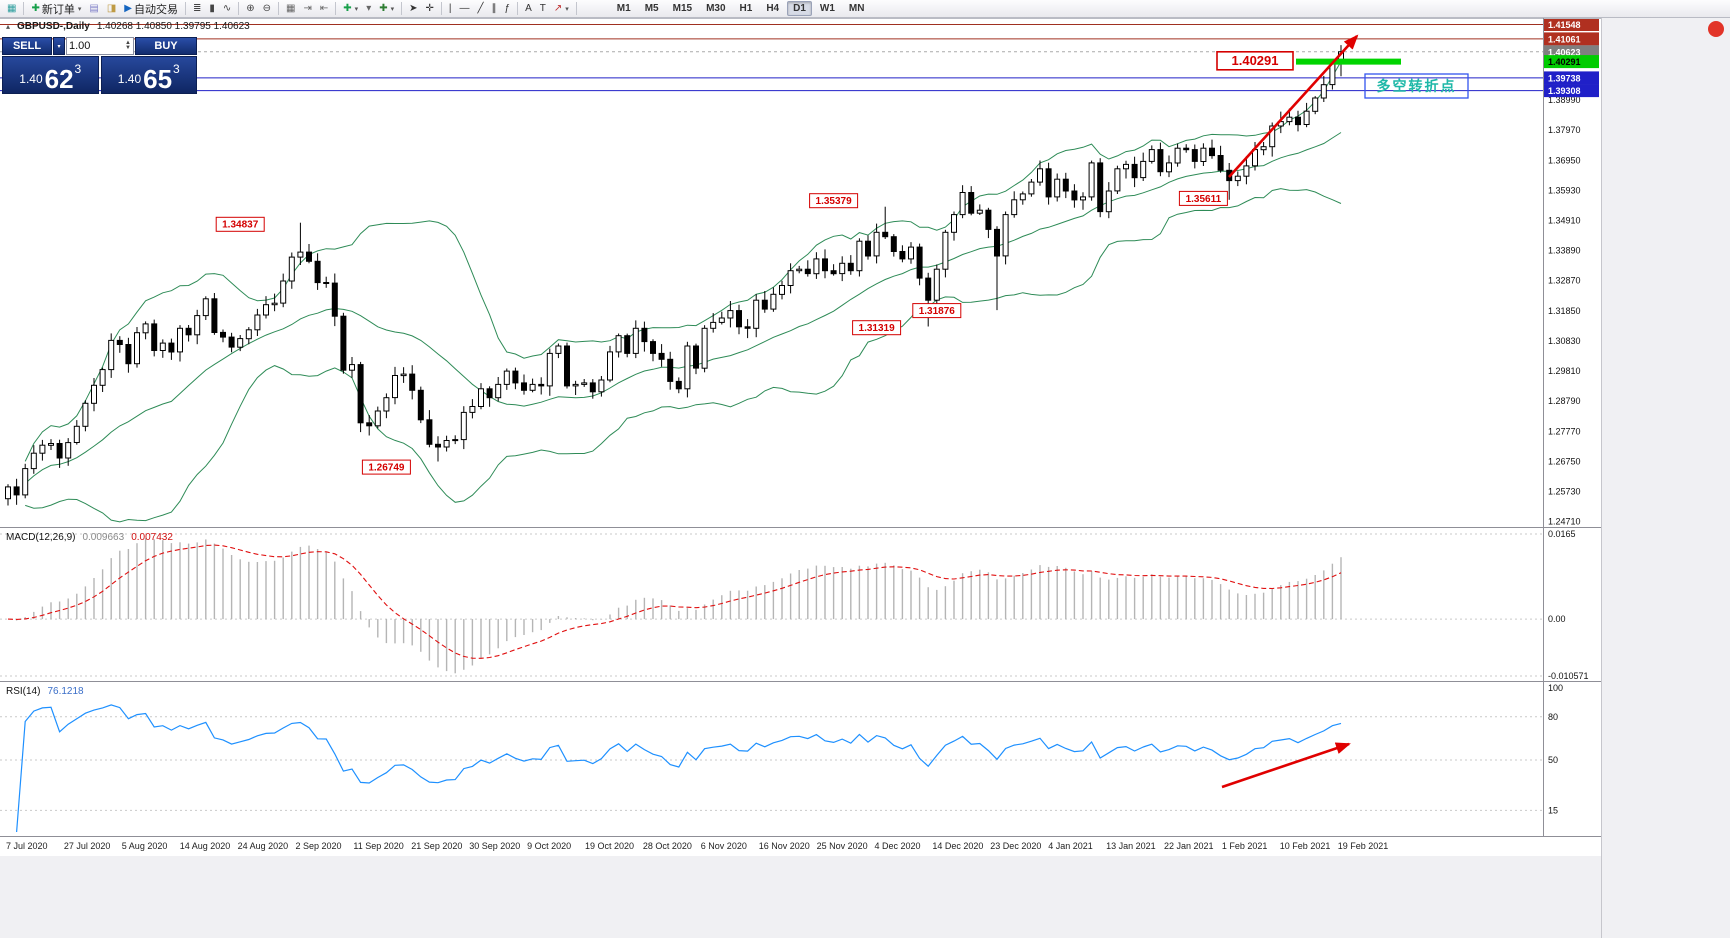  Describe the element at coordinates (392, 9) in the screenshot. I see `indicators-icon-dropdown-icon: ▾` at that location.